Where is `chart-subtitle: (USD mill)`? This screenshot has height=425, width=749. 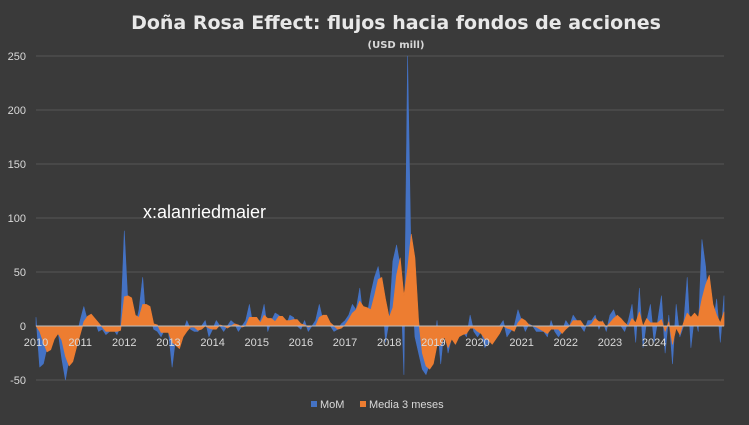 chart-subtitle: (USD mill) is located at coordinates (396, 45).